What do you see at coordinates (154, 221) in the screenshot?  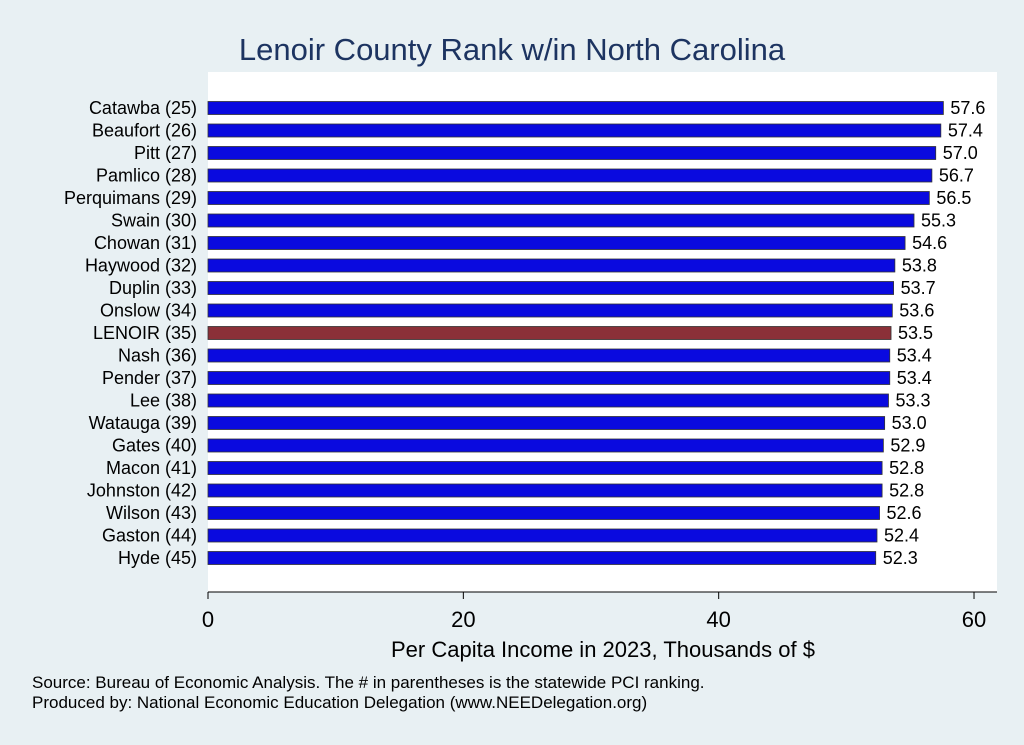 I see `category-label: Swain (30)` at bounding box center [154, 221].